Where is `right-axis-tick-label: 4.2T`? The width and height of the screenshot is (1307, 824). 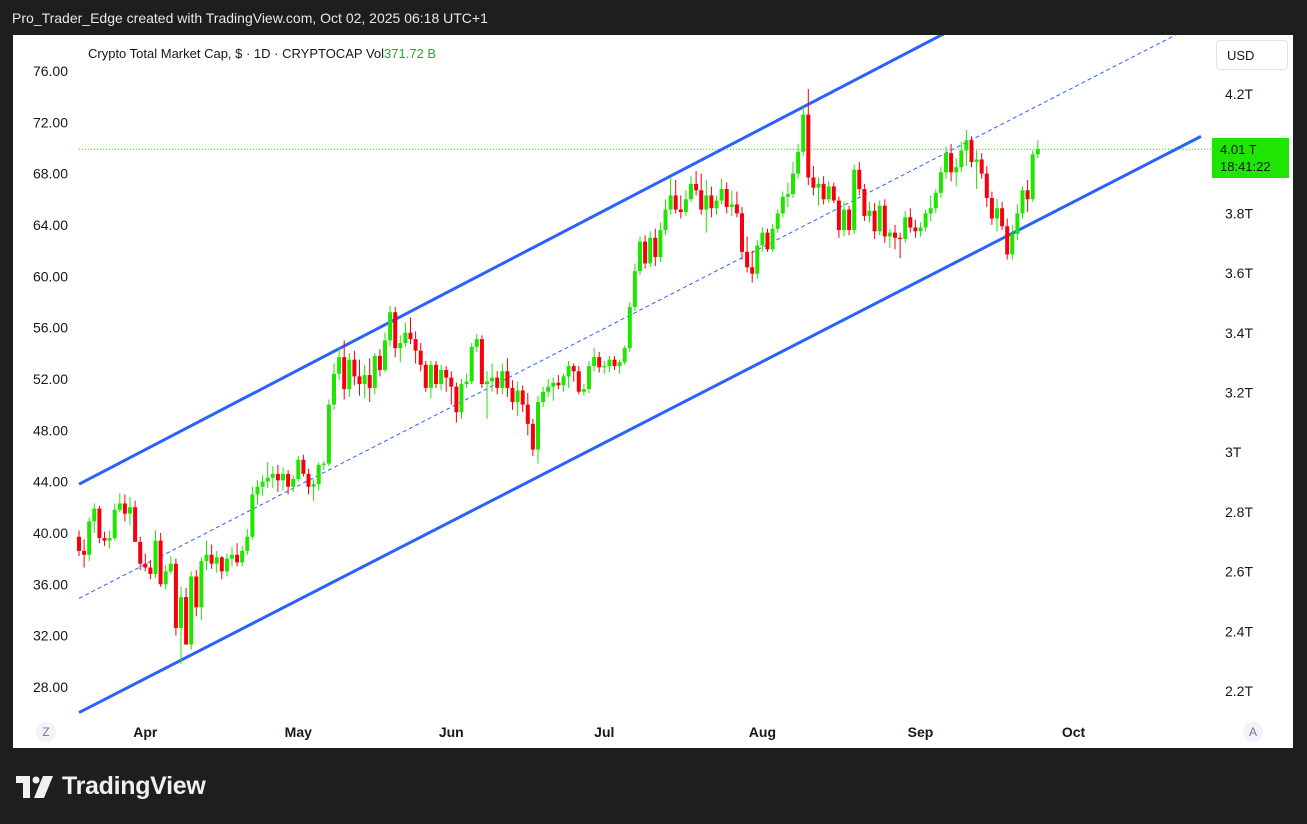 right-axis-tick-label: 4.2T is located at coordinates (1239, 94).